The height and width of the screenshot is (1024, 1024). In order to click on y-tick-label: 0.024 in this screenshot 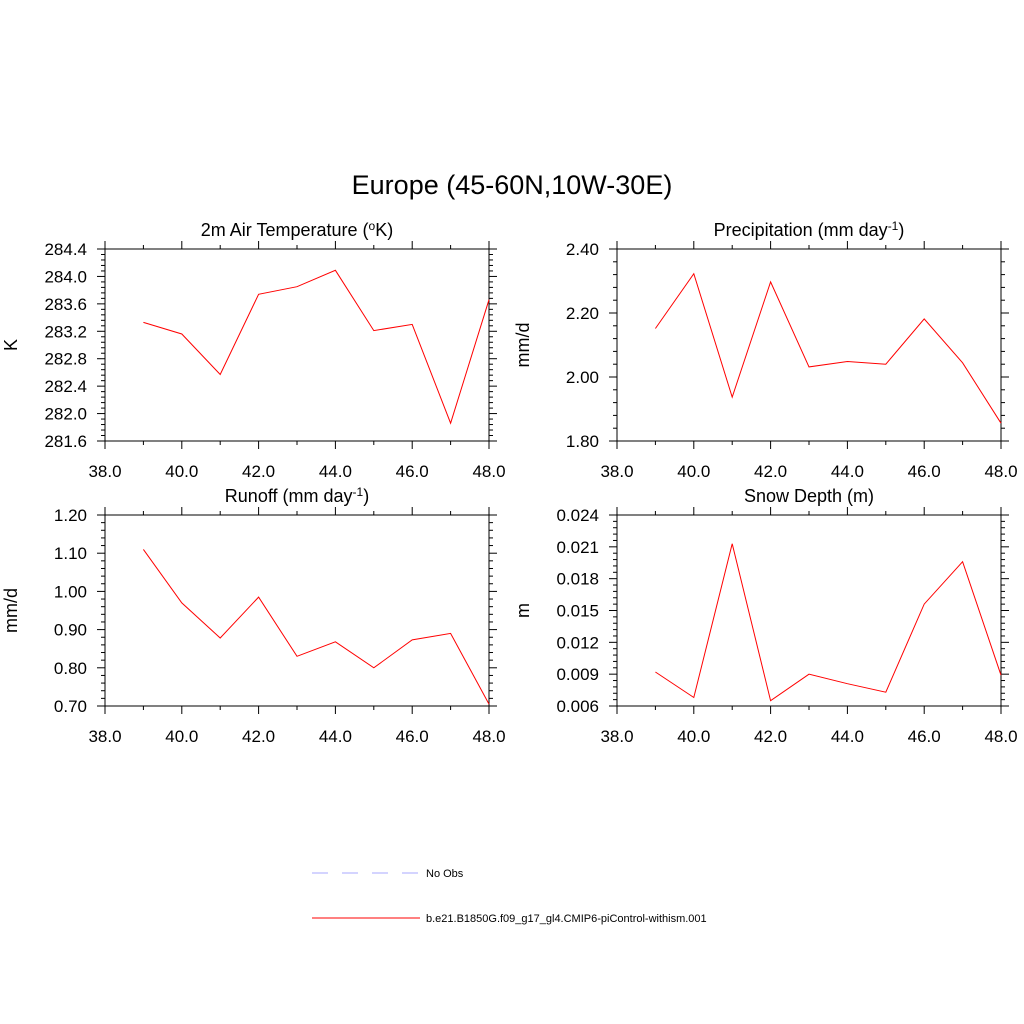, I will do `click(577, 515)`.